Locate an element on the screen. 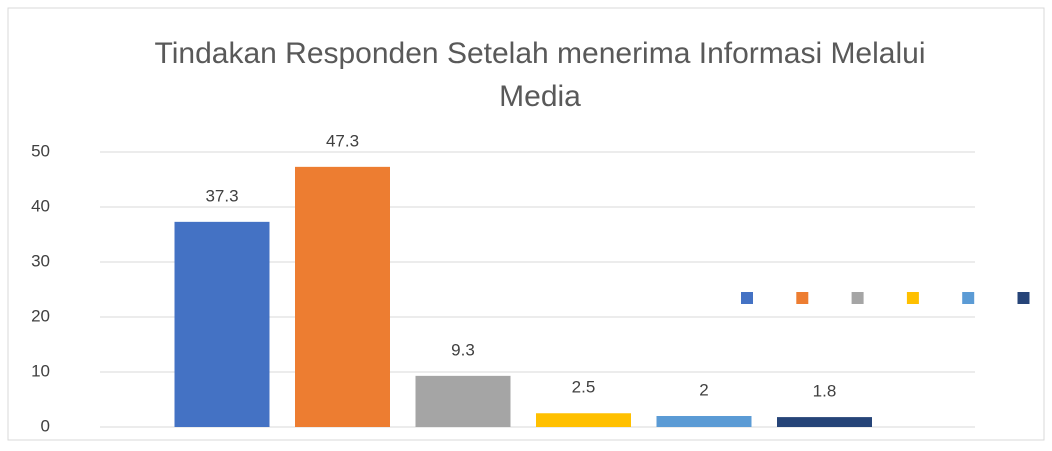  data-label: 47.3 is located at coordinates (342, 140).